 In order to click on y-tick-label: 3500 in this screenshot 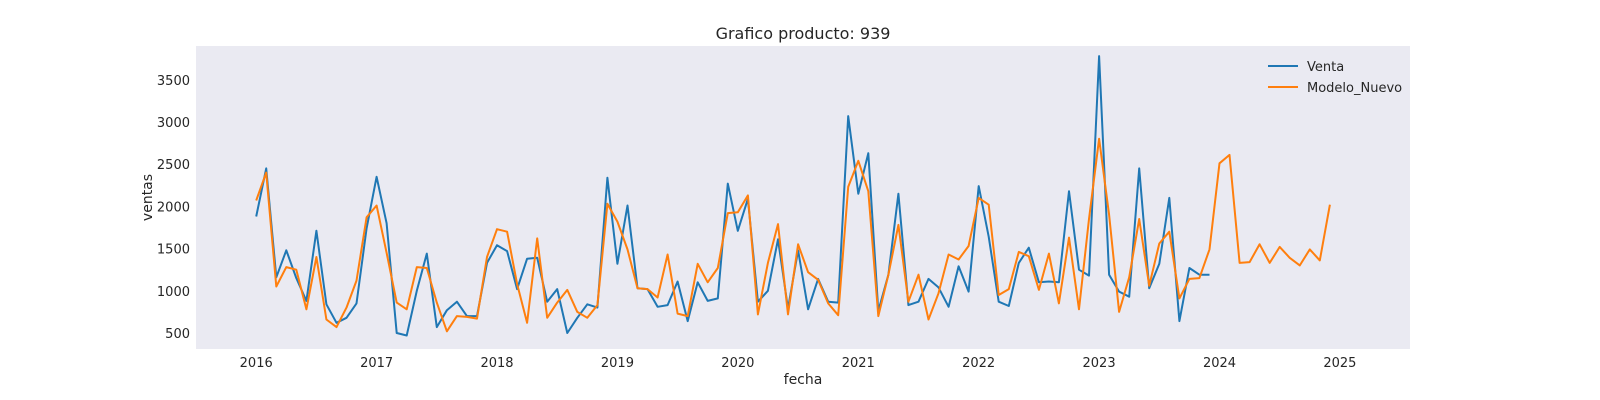, I will do `click(173, 81)`.